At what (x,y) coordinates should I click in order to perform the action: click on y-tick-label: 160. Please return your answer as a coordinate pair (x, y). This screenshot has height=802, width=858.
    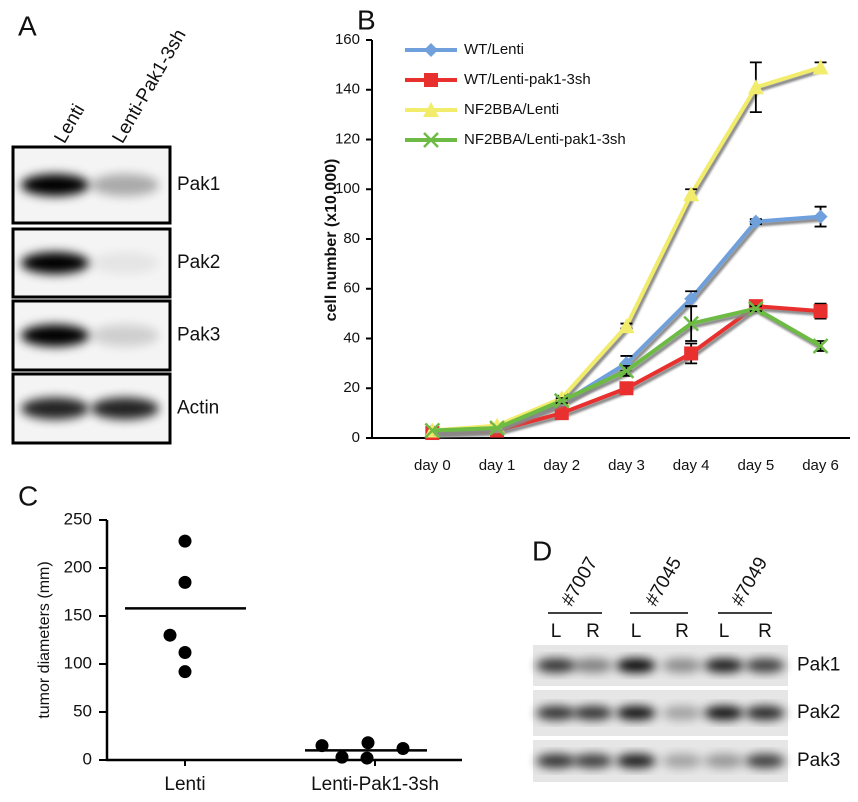
    Looking at the image, I should click on (347, 39).